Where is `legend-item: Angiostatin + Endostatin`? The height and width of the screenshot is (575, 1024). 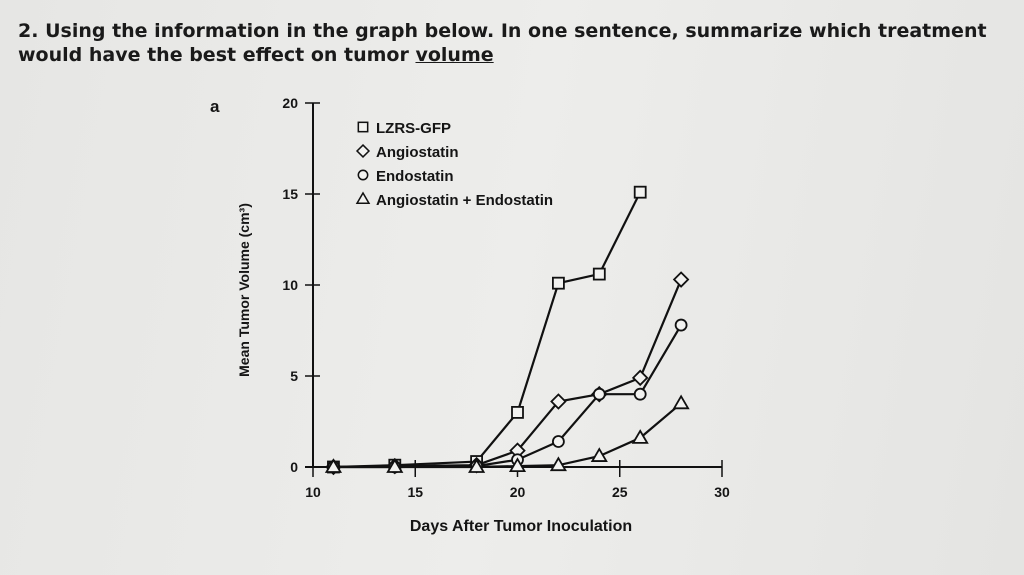 legend-item: Angiostatin + Endostatin is located at coordinates (454, 200).